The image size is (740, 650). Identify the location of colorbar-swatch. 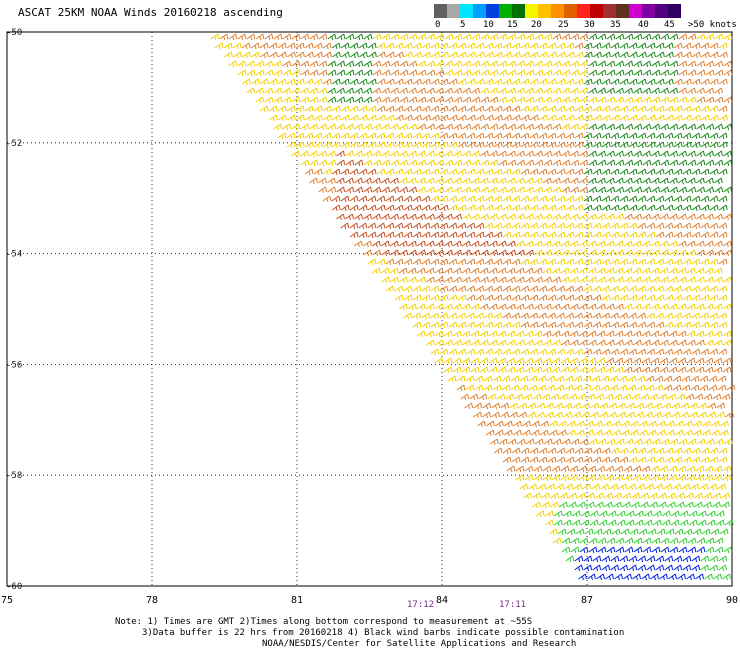
(492, 11).